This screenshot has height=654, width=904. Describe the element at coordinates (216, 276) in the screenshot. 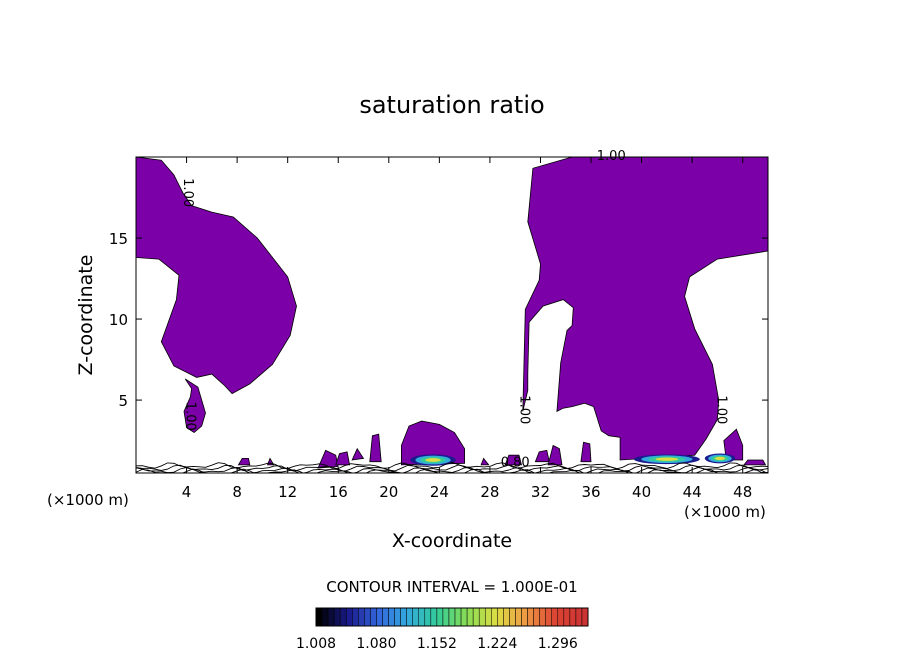

I see `left-supersaturated-region` at that location.